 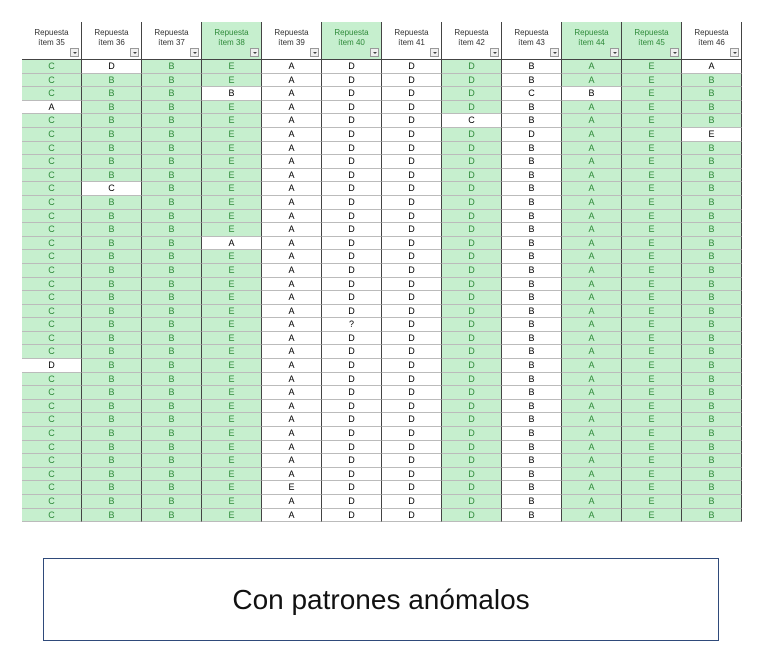 I want to click on header-text: ítem 46, so click(x=711, y=42).